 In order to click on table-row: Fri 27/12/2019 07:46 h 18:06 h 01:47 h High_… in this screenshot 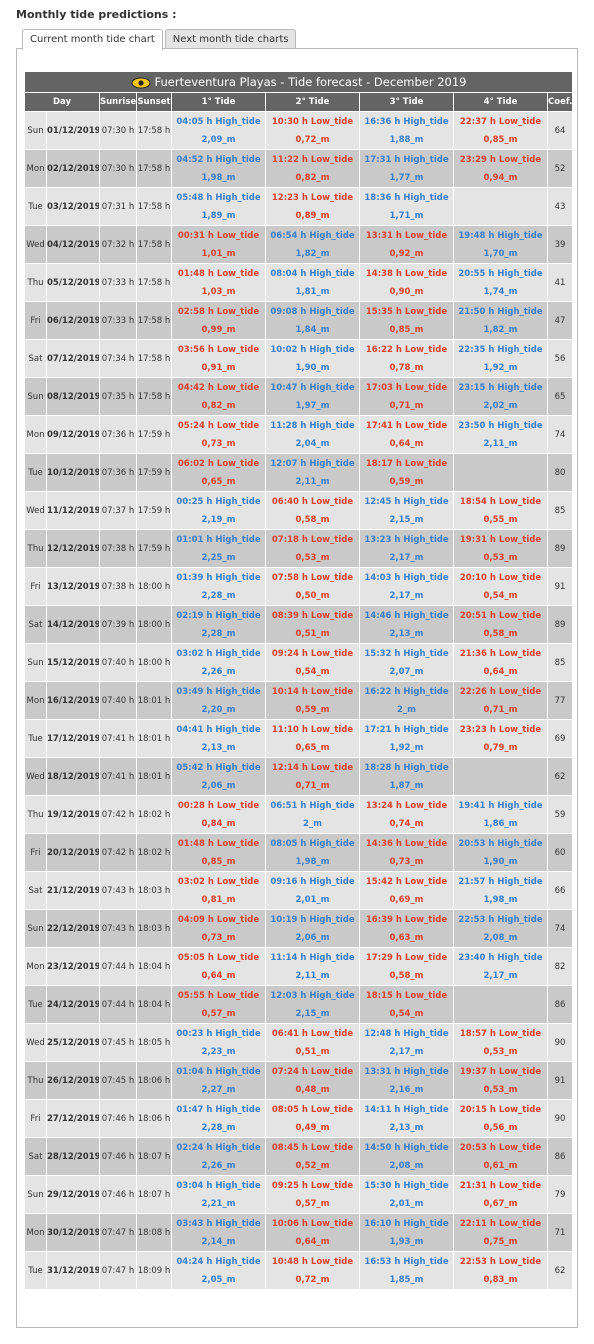, I will do `click(299, 1118)`.